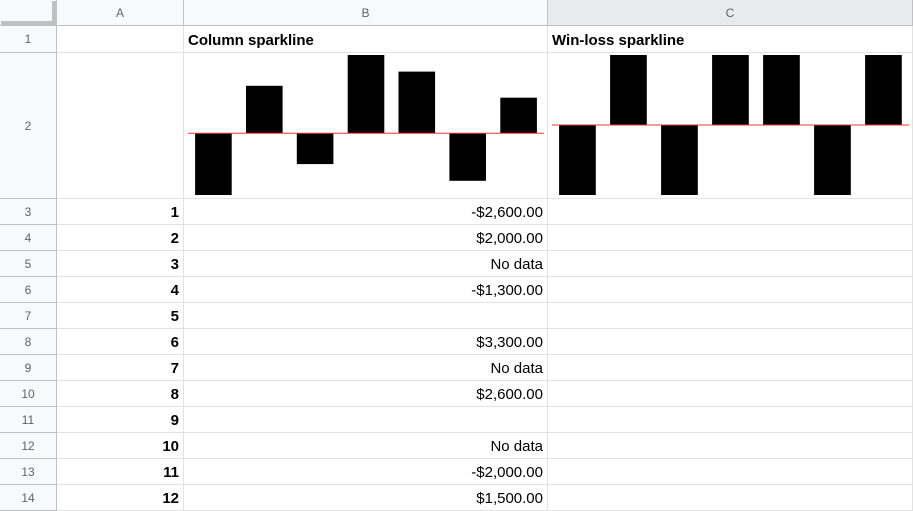 The image size is (913, 511). I want to click on cell-b9: No data, so click(366, 368).